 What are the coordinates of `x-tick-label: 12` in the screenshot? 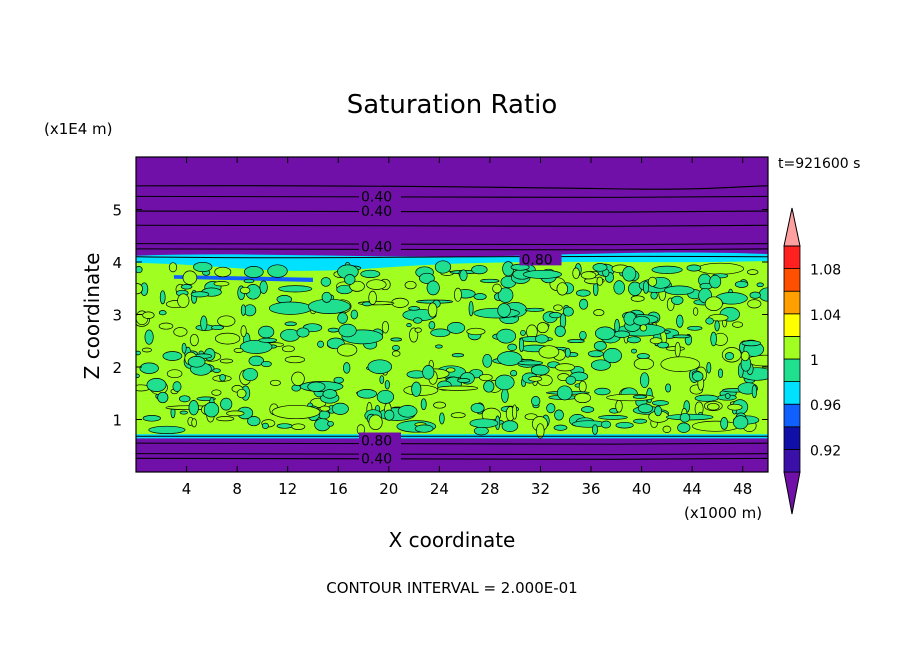 It's located at (287, 489).